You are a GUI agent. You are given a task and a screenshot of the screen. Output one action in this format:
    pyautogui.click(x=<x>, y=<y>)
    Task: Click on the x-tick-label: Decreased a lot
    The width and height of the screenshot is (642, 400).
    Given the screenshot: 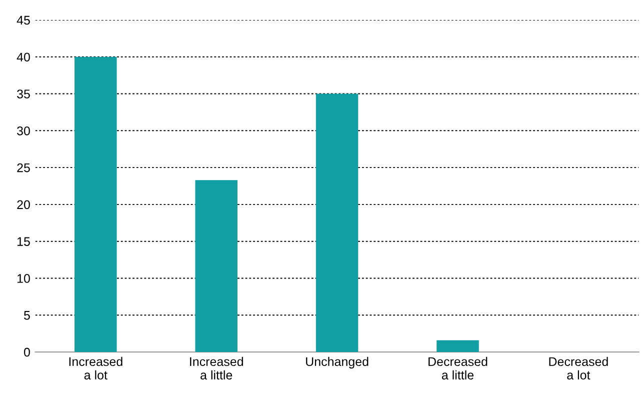 What is the action you would take?
    pyautogui.click(x=578, y=368)
    